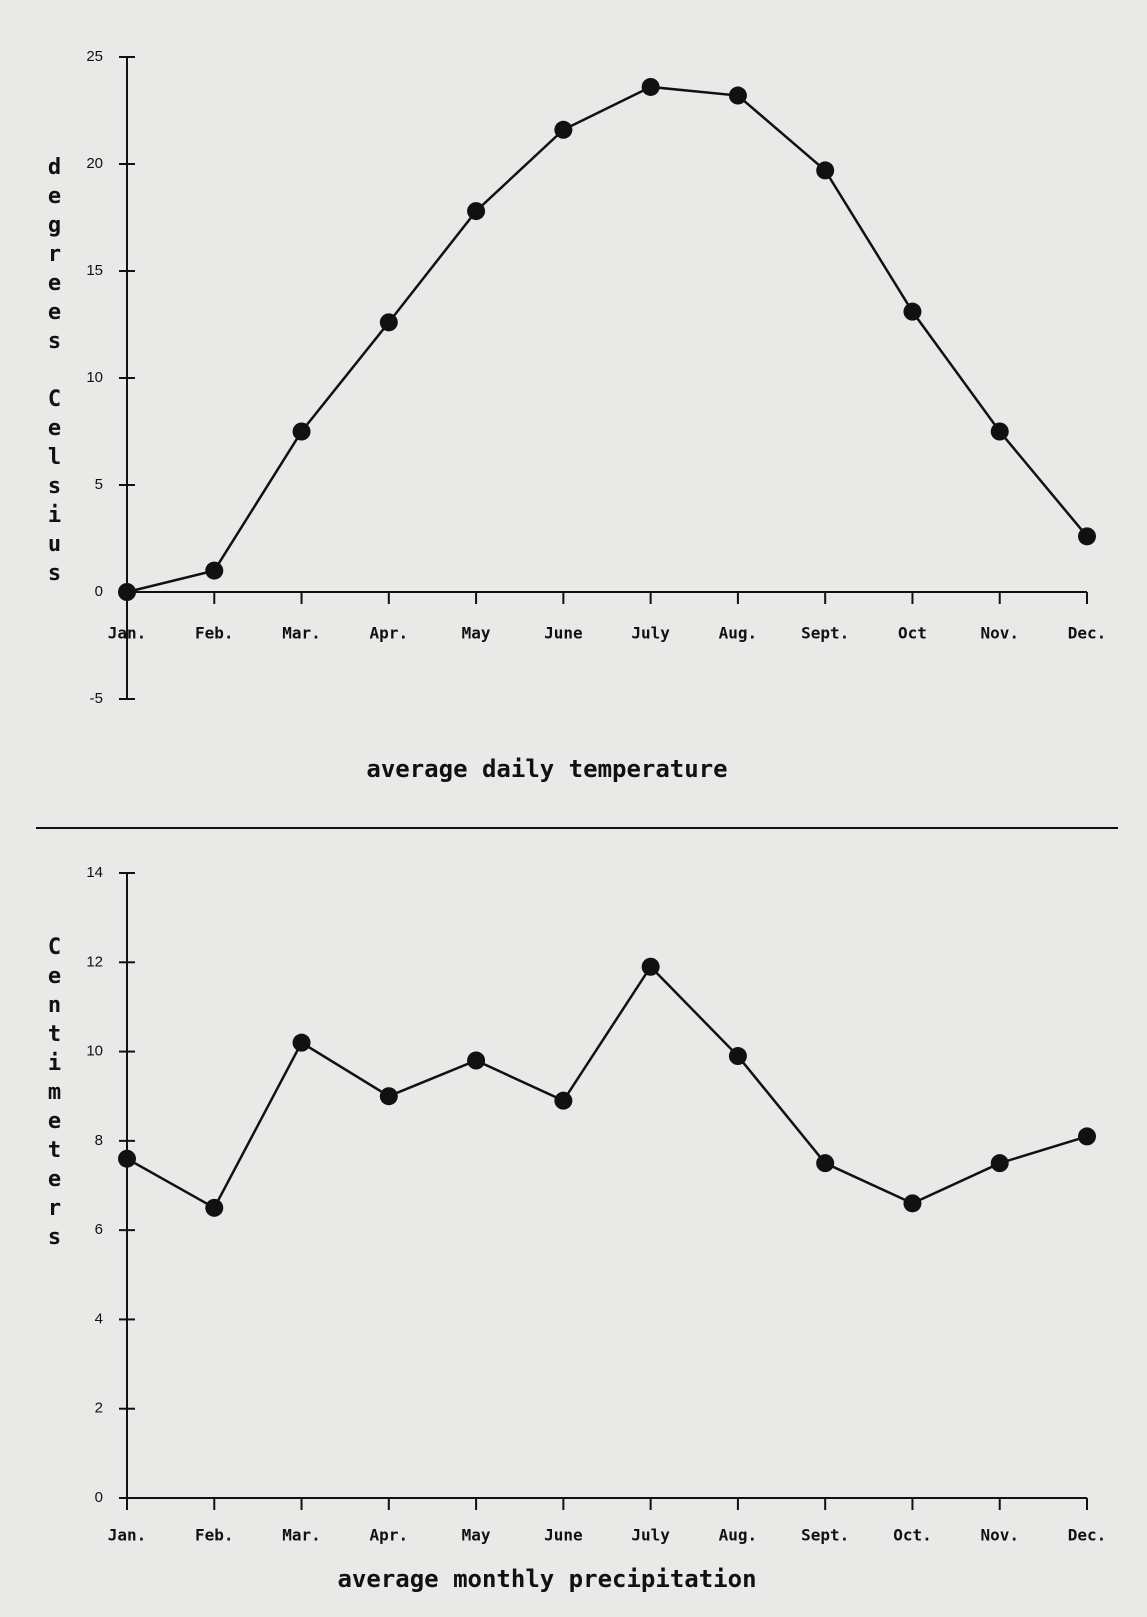 This screenshot has height=1617, width=1147. Describe the element at coordinates (99, 1140) in the screenshot. I see `y-tick-label: 8` at that location.